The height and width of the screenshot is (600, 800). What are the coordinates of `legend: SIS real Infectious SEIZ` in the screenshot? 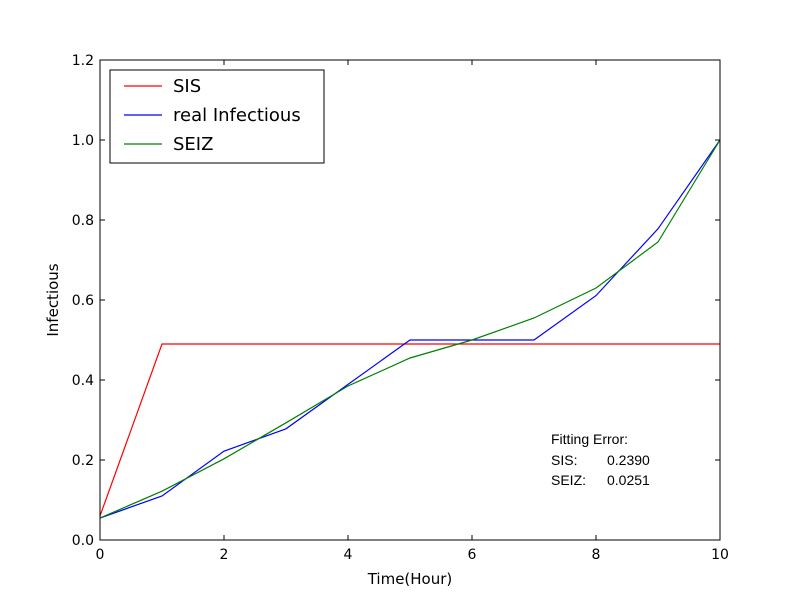 It's located at (217, 116).